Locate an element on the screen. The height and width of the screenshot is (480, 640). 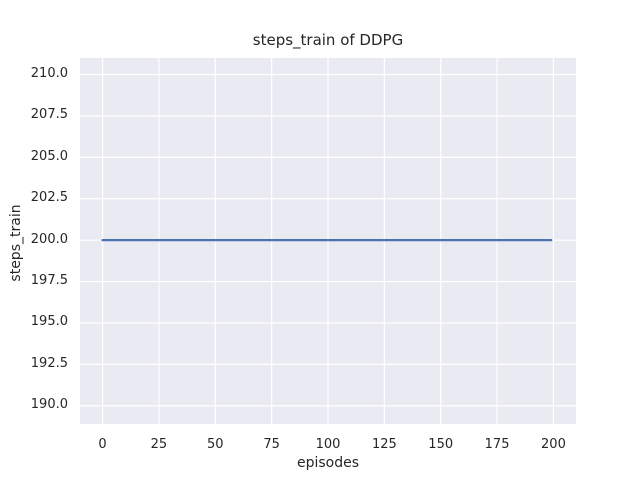
y-tick-label: 190.0 is located at coordinates (49, 405).